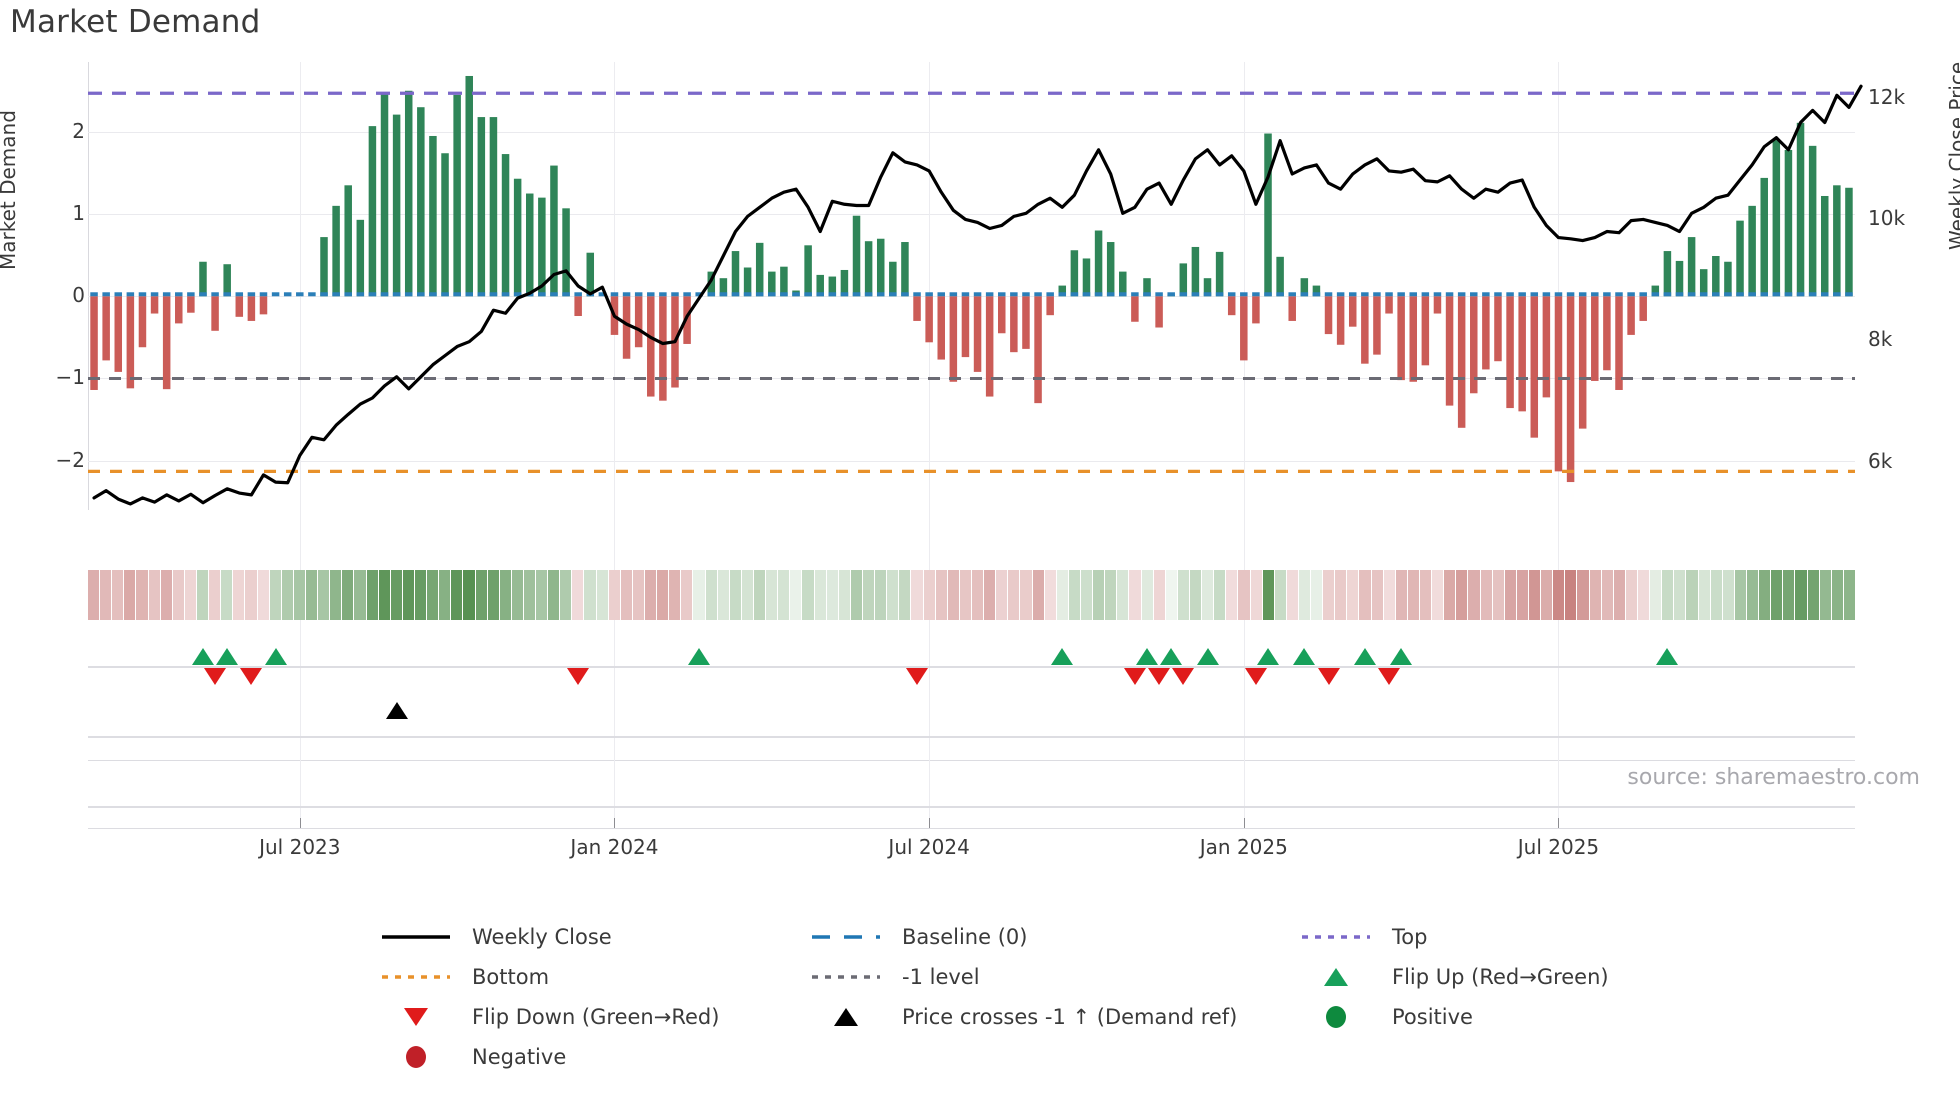 The height and width of the screenshot is (1102, 1960). Describe the element at coordinates (593, 937) in the screenshot. I see `legend-item: Weekly Close` at that location.